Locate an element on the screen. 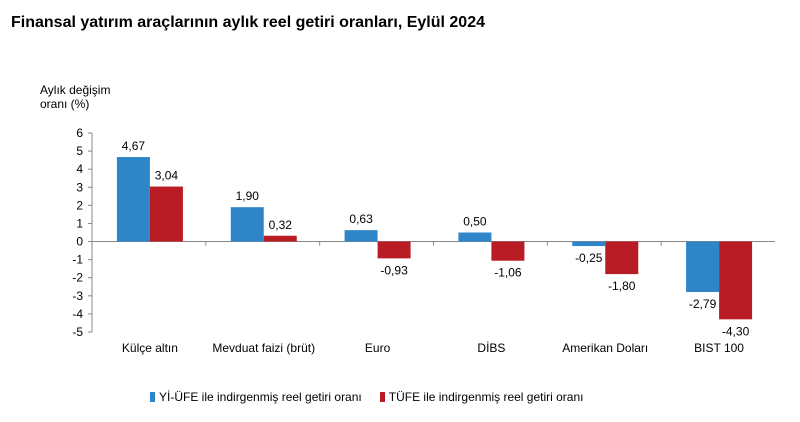 This screenshot has width=800, height=422. x-category-label: DİBS is located at coordinates (491, 348).